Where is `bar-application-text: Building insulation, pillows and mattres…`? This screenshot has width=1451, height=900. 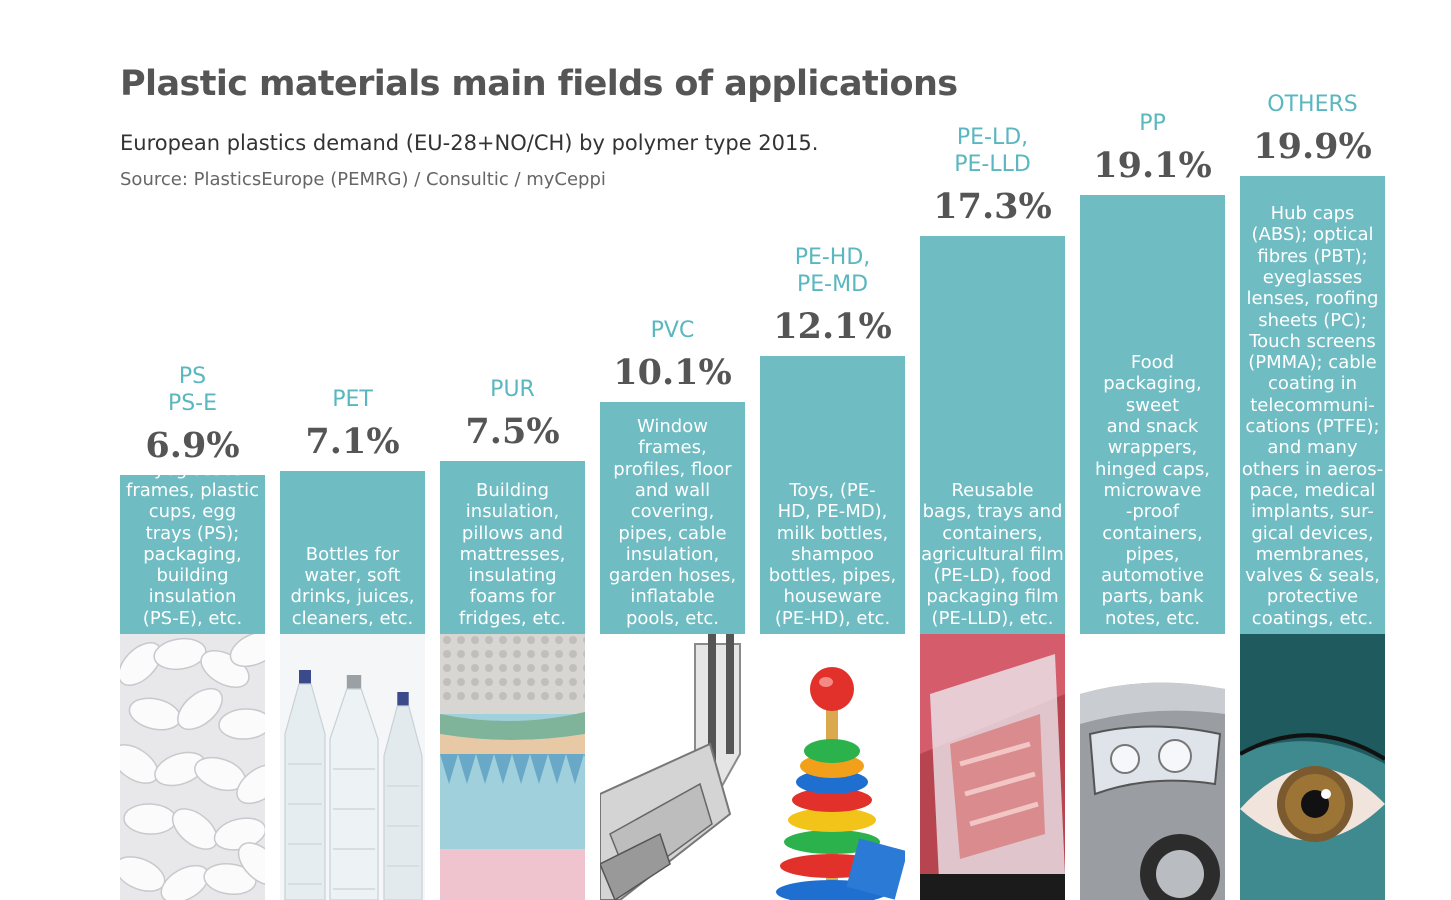
bar-application-text: Building insulation, pillows and mattres… is located at coordinates (512, 554).